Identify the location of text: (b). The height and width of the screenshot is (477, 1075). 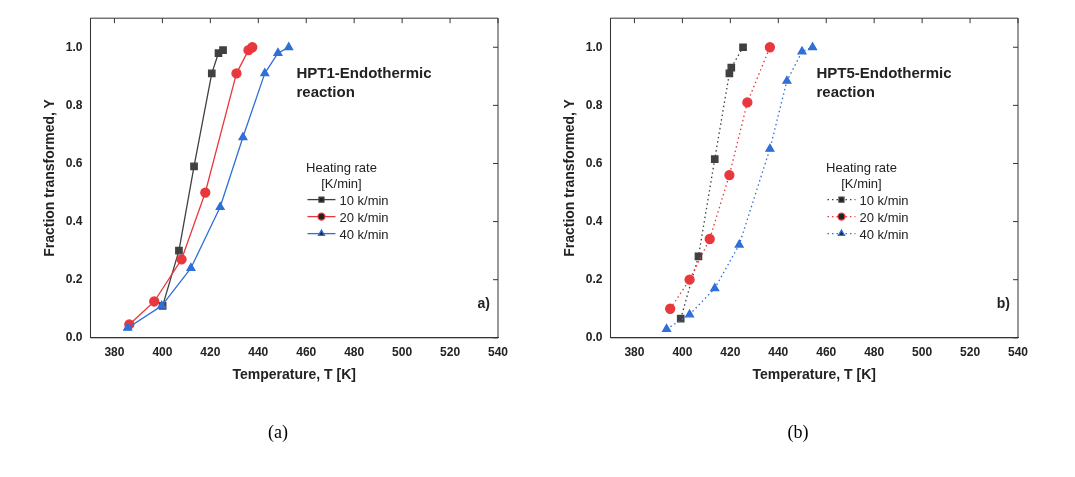
(798, 432).